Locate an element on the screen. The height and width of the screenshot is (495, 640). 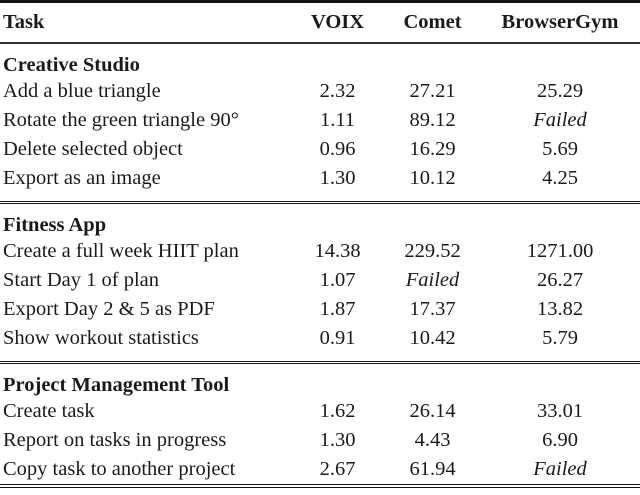
value-cell: 2.67 is located at coordinates (337, 470).